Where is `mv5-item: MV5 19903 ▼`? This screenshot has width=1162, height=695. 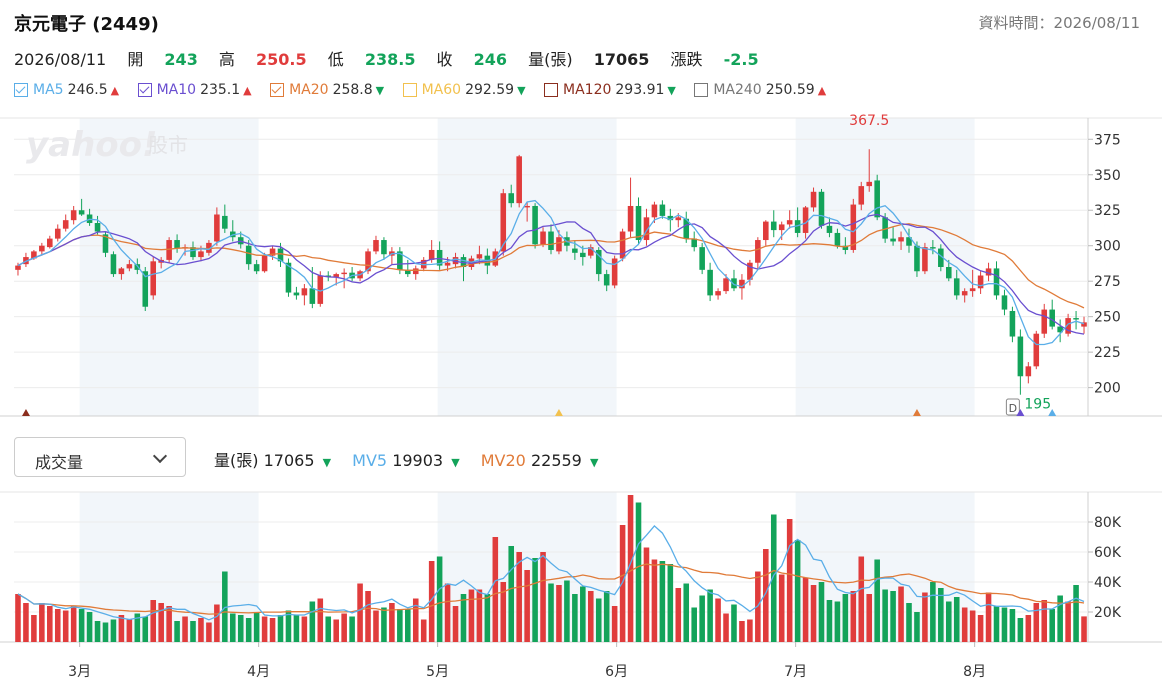 mv5-item: MV5 19903 ▼ is located at coordinates (406, 460).